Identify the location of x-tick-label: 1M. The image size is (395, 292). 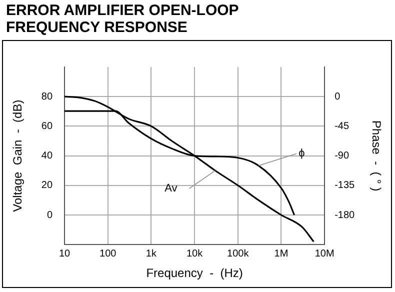
(281, 254).